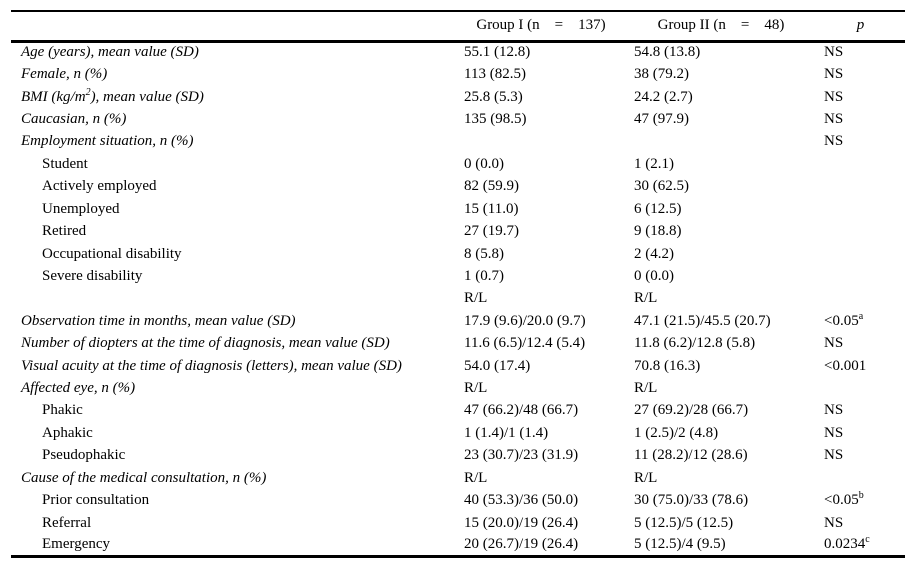 This screenshot has height=575, width=918. What do you see at coordinates (860, 500) in the screenshot?
I see `p-value-cell: <0.05b` at bounding box center [860, 500].